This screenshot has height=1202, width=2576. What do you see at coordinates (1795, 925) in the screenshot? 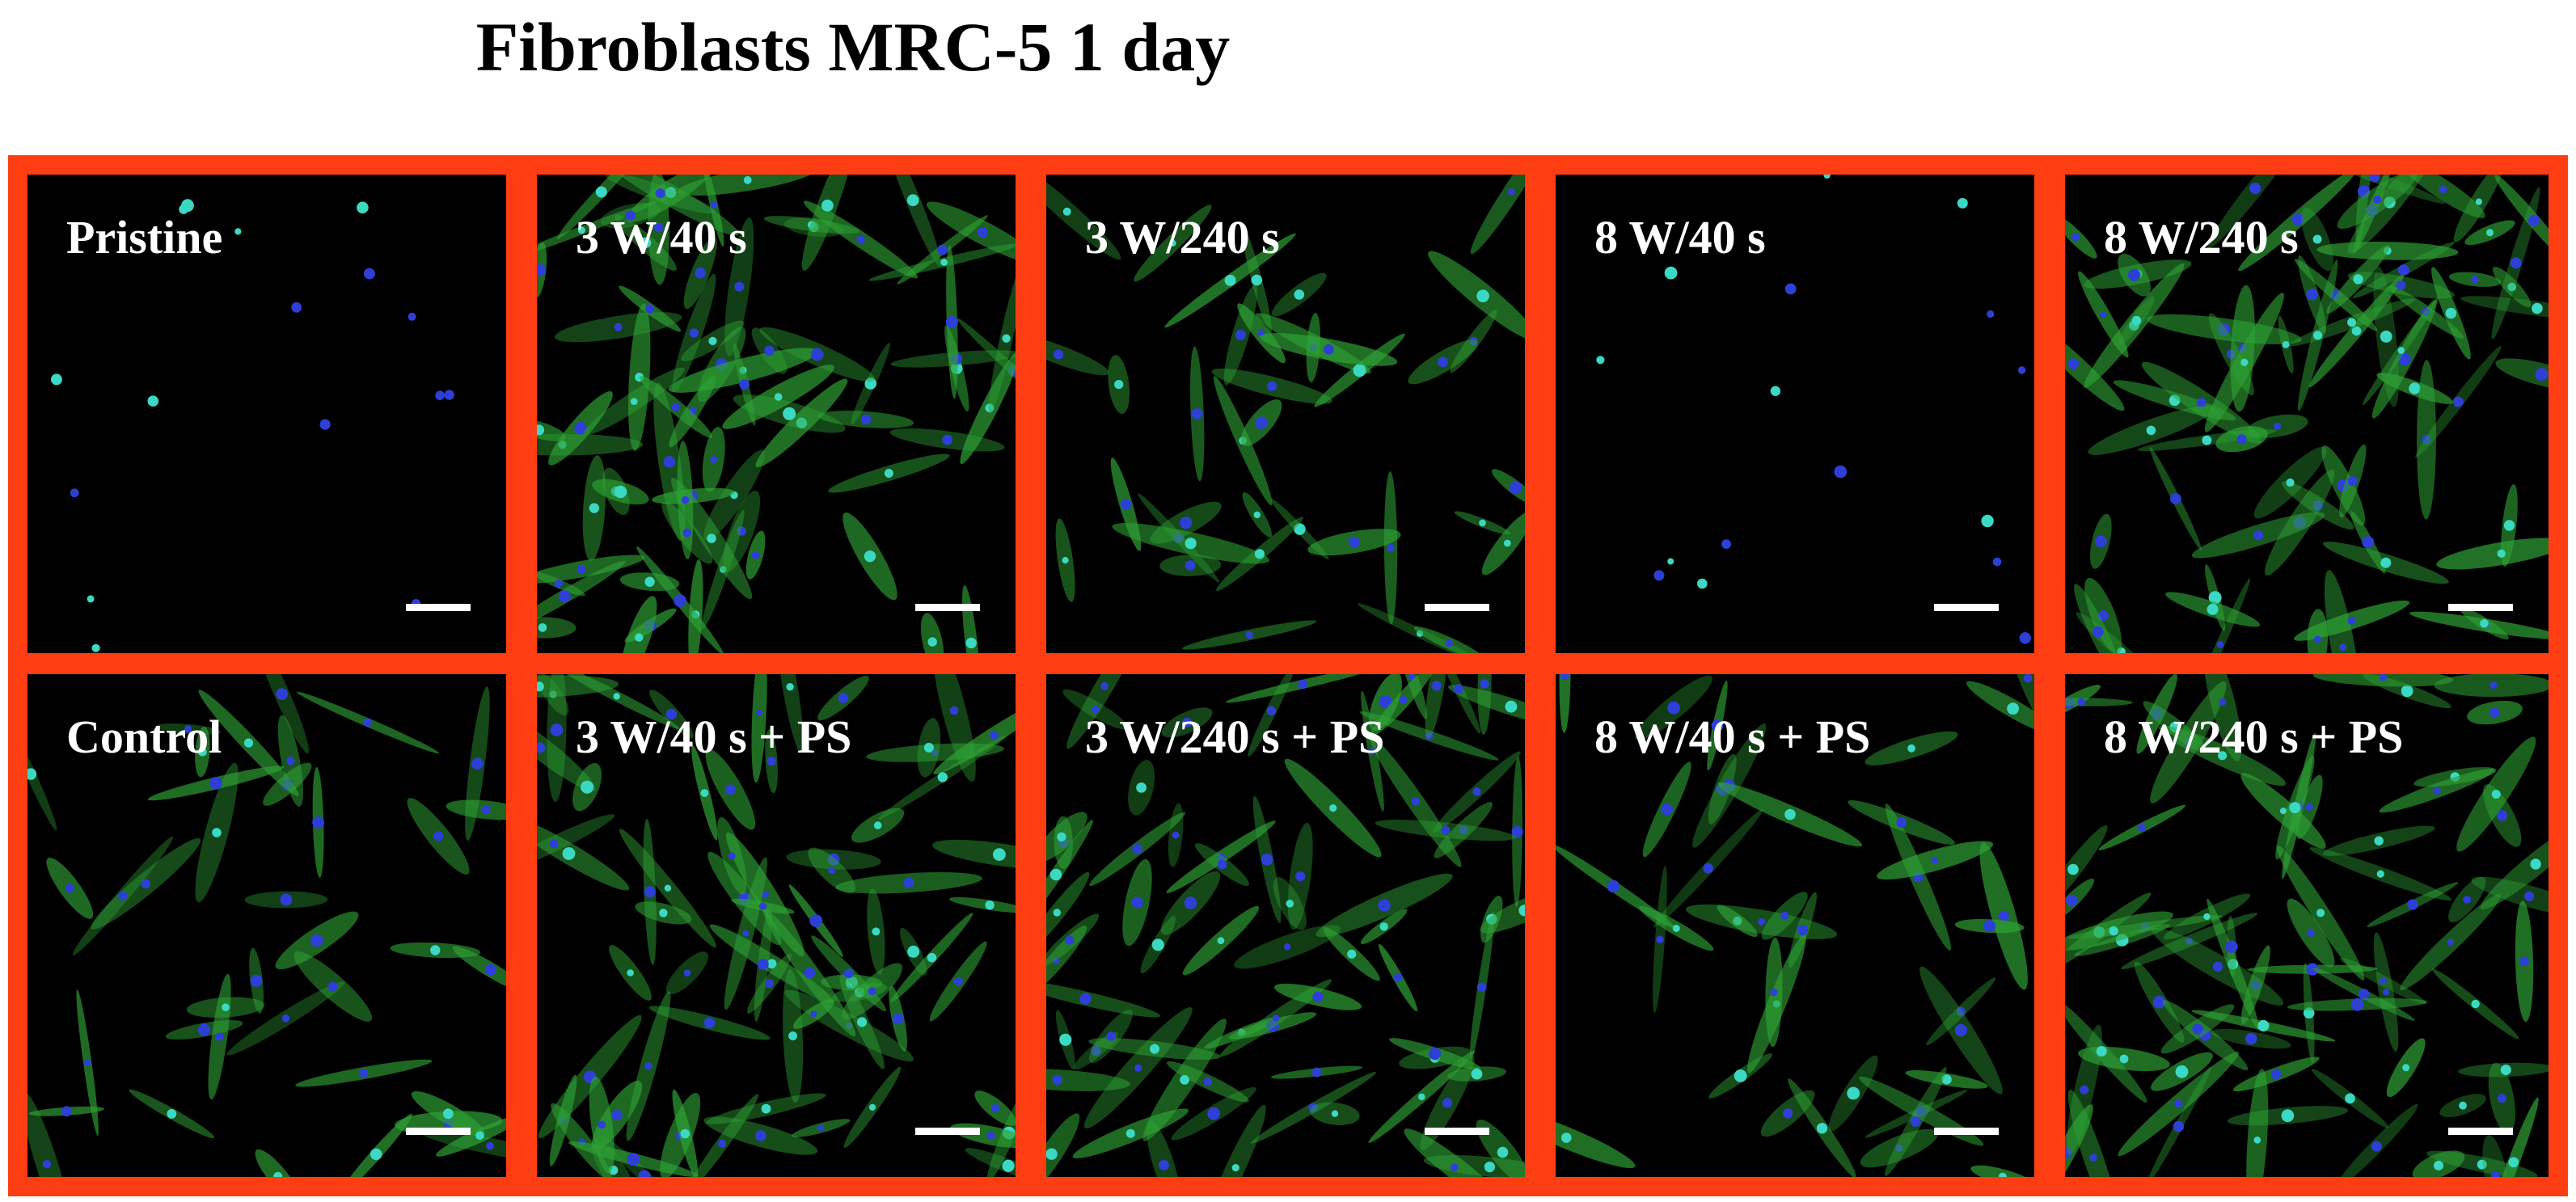
I see `micrograph-panel-8w-40s-ps: 8 W/40 s + PS` at bounding box center [1795, 925].